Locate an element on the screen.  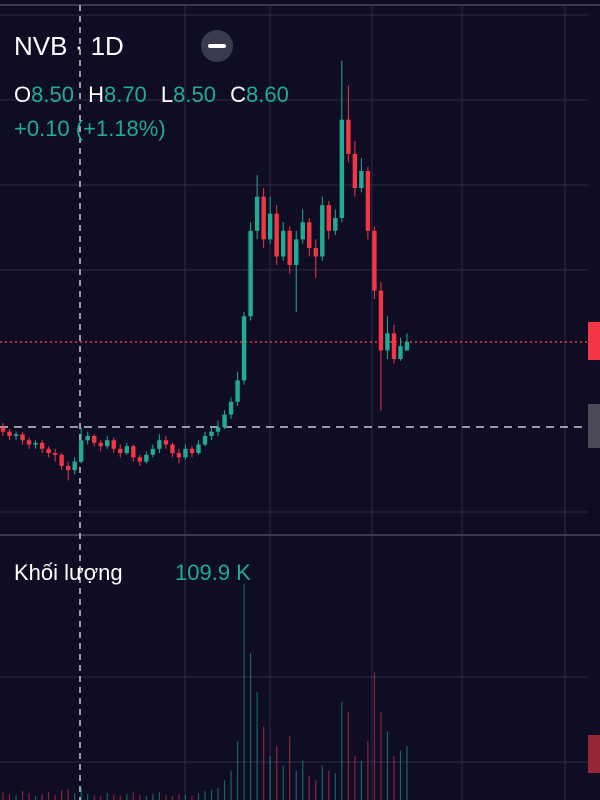
symbol-title: NVB · 1D is located at coordinates (69, 46).